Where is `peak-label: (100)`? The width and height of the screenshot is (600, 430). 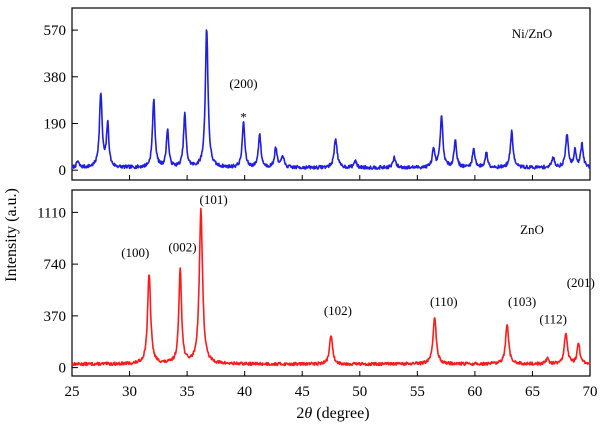
peak-label: (100) is located at coordinates (135, 252).